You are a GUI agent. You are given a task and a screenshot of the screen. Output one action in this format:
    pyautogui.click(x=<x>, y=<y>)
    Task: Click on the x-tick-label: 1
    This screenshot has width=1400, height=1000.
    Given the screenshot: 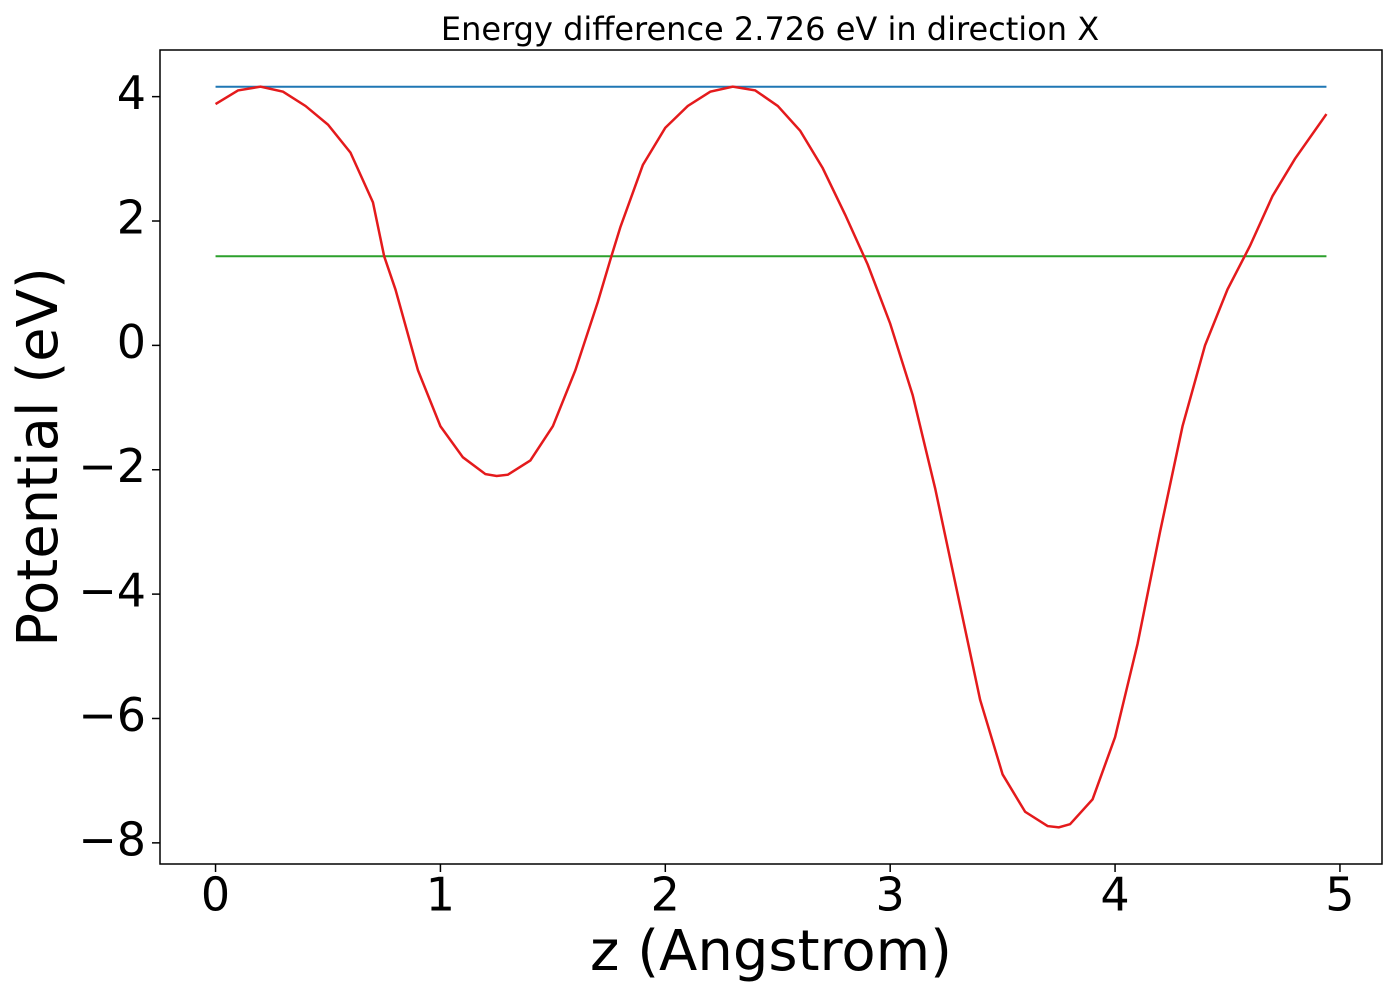 What is the action you would take?
    pyautogui.click(x=440, y=895)
    